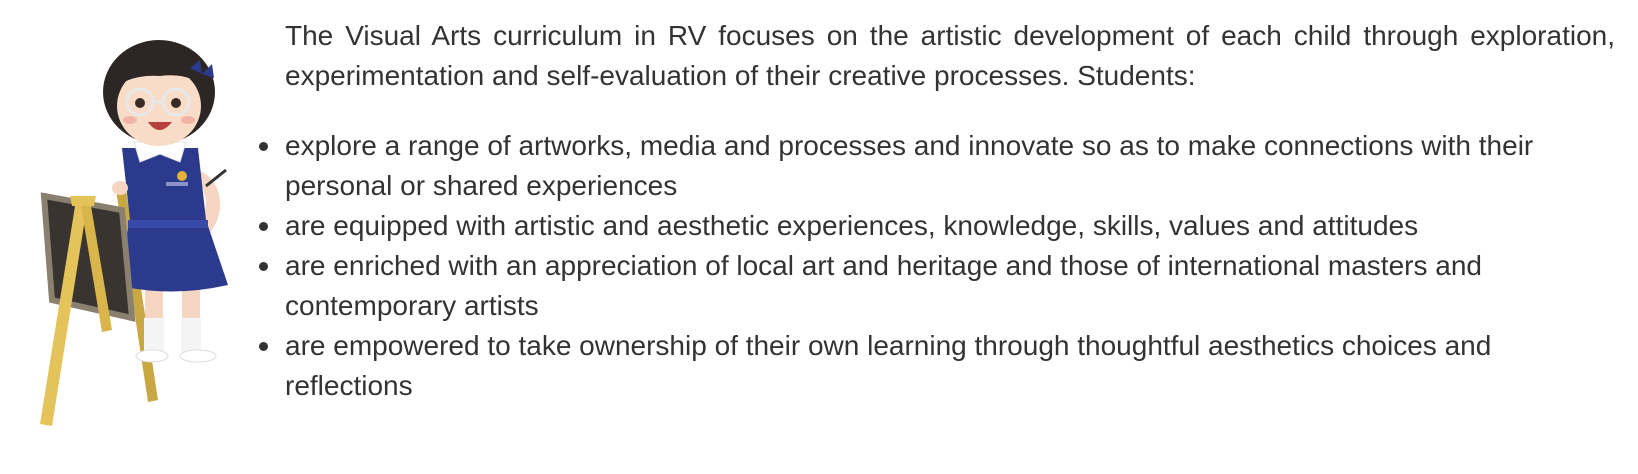 This screenshot has width=1638, height=474. I want to click on paintbrush-icon, so click(216, 178).